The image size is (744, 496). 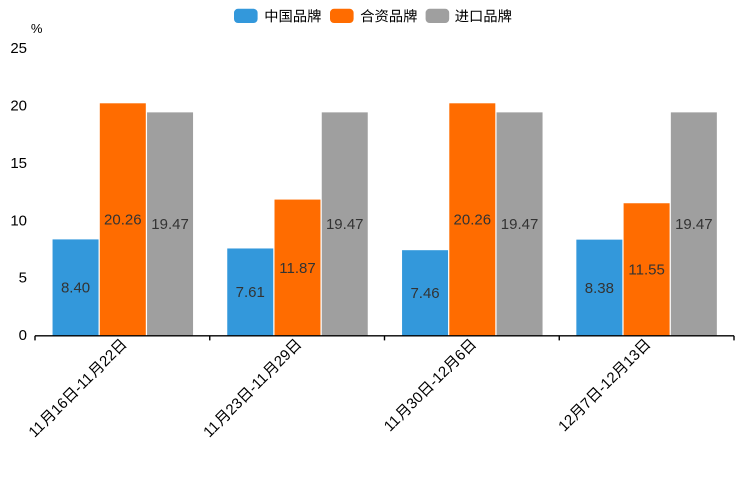 What do you see at coordinates (23, 278) in the screenshot?
I see `svg-text: 5` at bounding box center [23, 278].